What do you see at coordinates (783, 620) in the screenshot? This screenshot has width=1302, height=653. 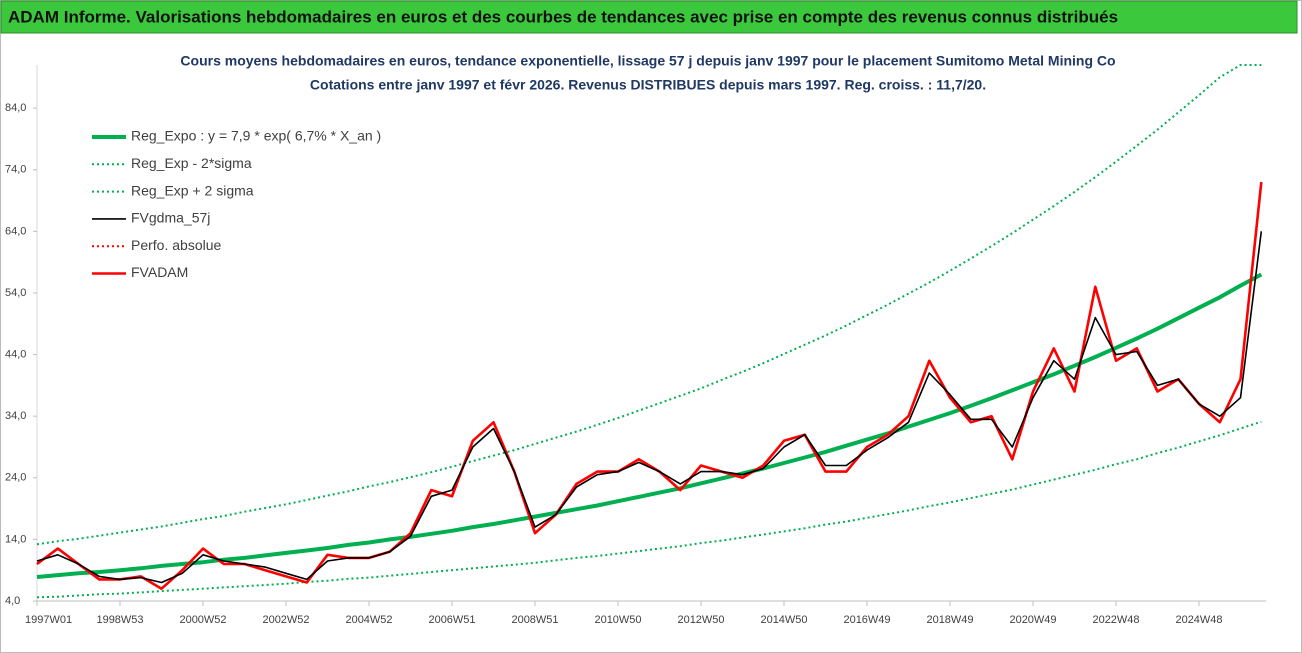 I see `x-tick-label: 2014W50` at bounding box center [783, 620].